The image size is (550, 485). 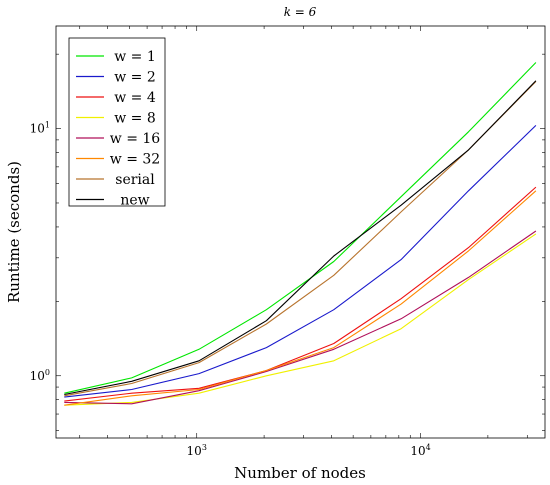 What do you see at coordinates (300, 473) in the screenshot?
I see `x-axis-label: Number of nodes` at bounding box center [300, 473].